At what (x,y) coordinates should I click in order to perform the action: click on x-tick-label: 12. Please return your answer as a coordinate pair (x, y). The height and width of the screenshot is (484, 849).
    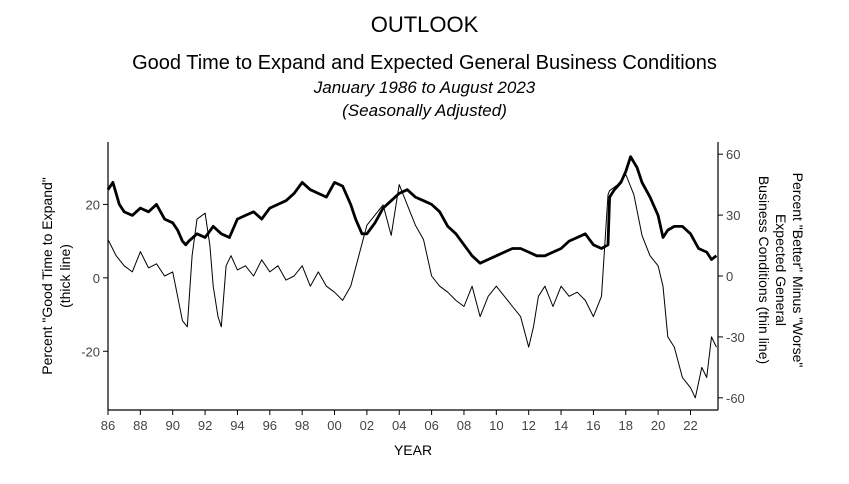
    Looking at the image, I should click on (528, 425).